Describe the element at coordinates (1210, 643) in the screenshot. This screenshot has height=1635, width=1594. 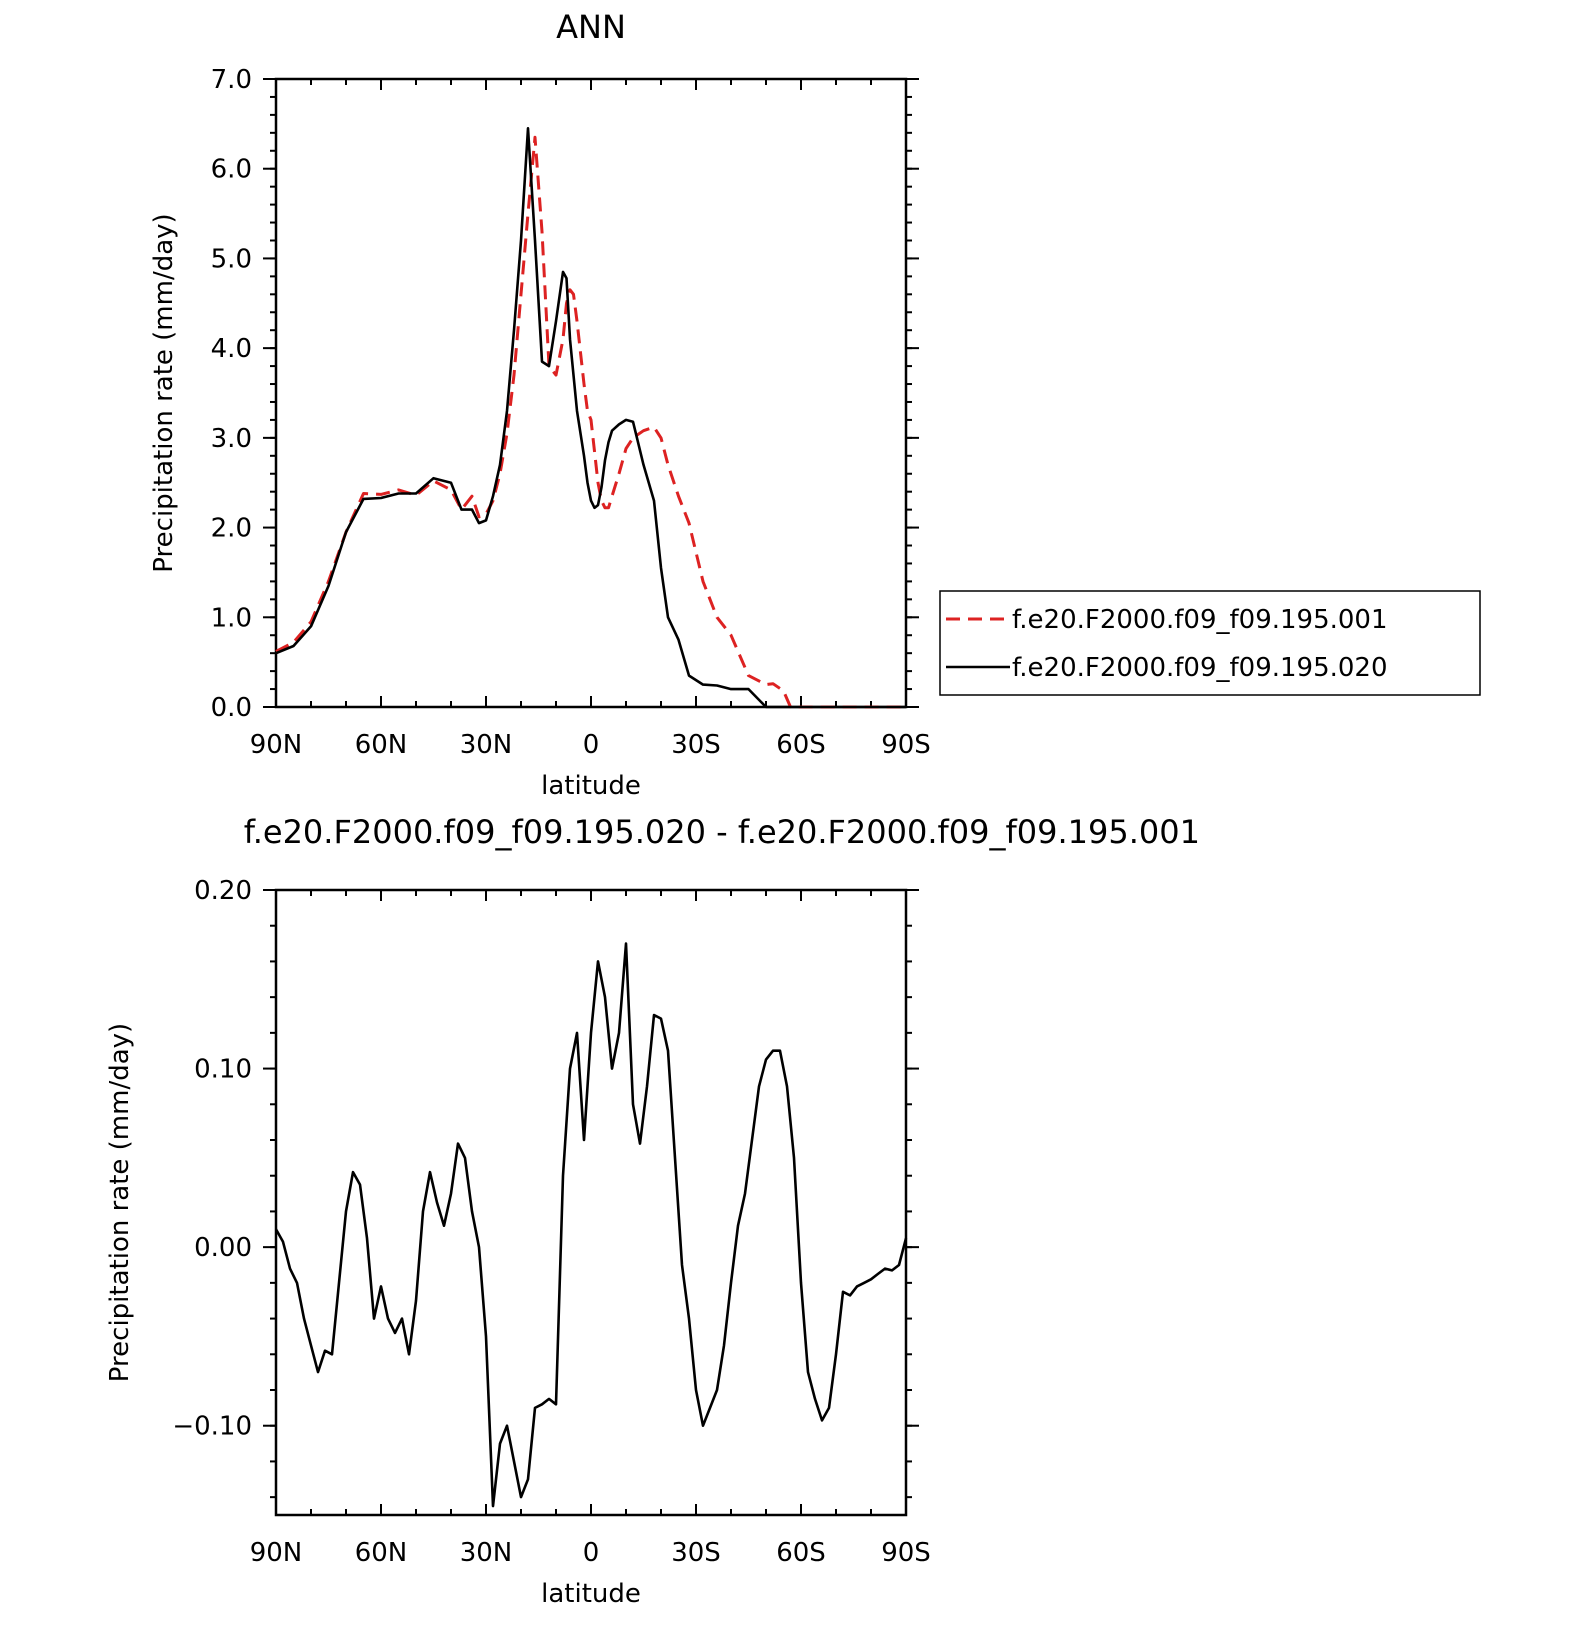
I see `legend-box` at that location.